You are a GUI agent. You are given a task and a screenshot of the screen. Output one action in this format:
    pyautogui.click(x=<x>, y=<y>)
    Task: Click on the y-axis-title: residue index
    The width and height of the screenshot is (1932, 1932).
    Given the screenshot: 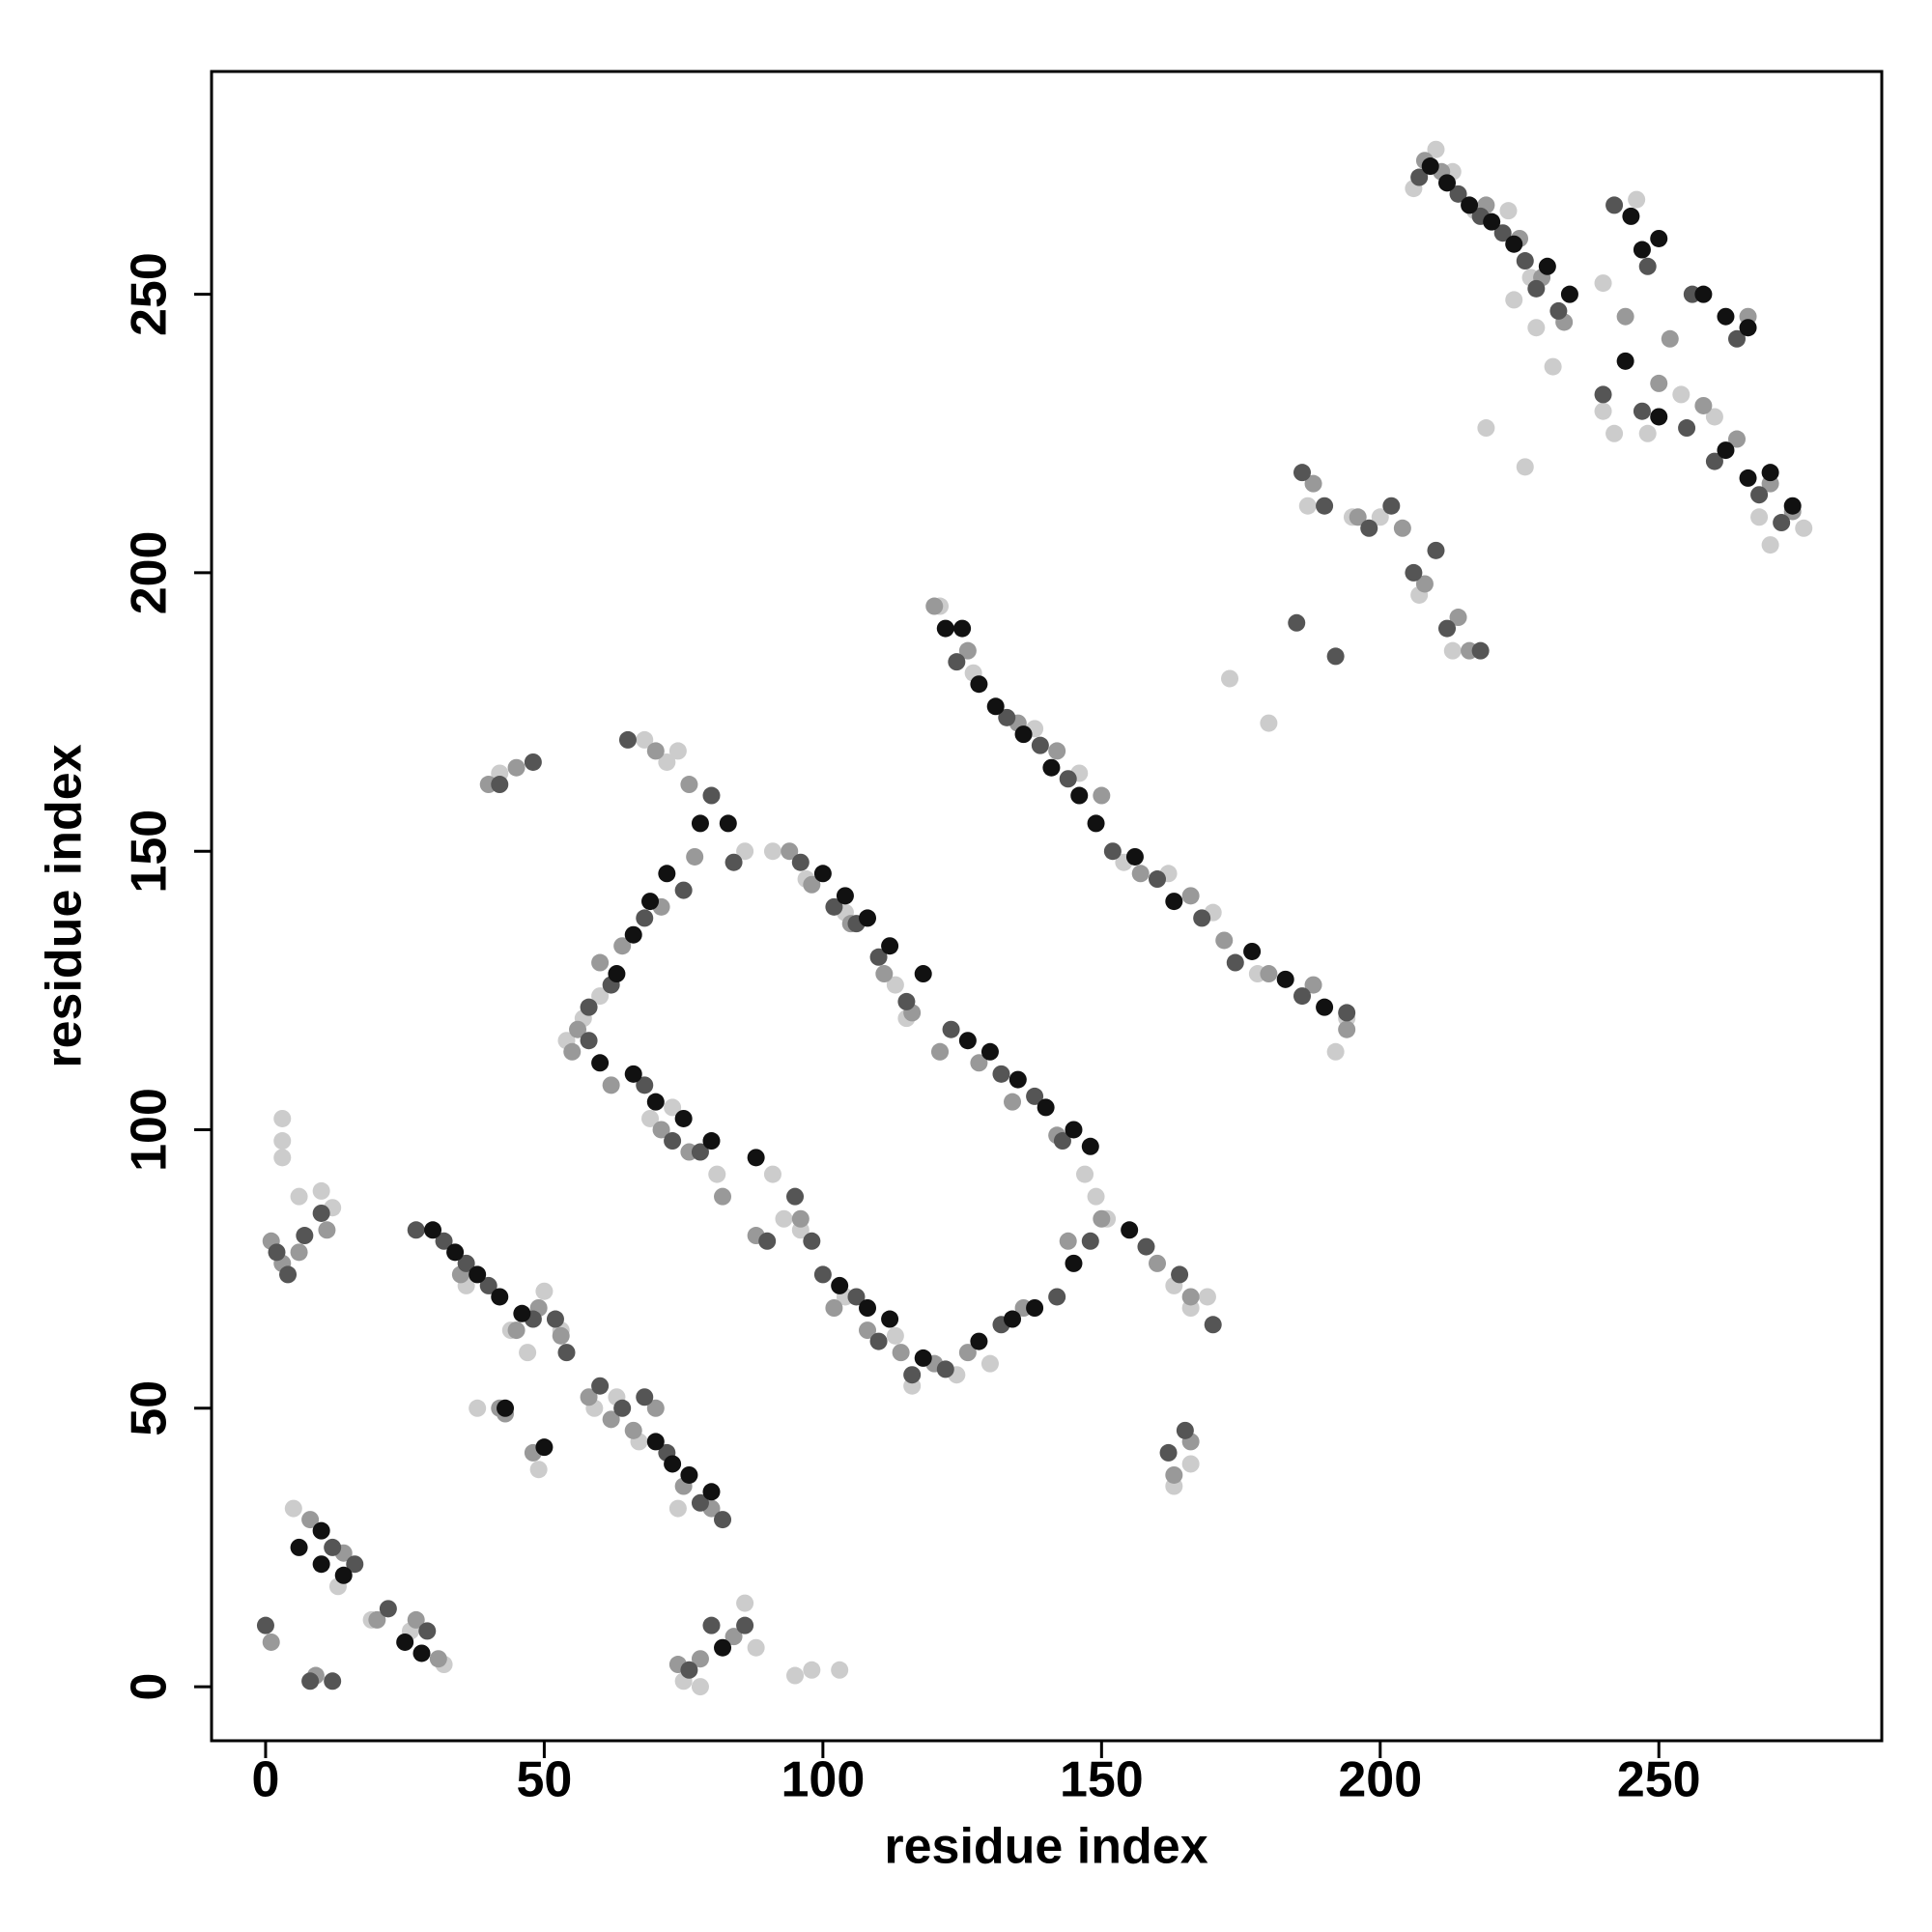 What is the action you would take?
    pyautogui.click(x=65, y=905)
    